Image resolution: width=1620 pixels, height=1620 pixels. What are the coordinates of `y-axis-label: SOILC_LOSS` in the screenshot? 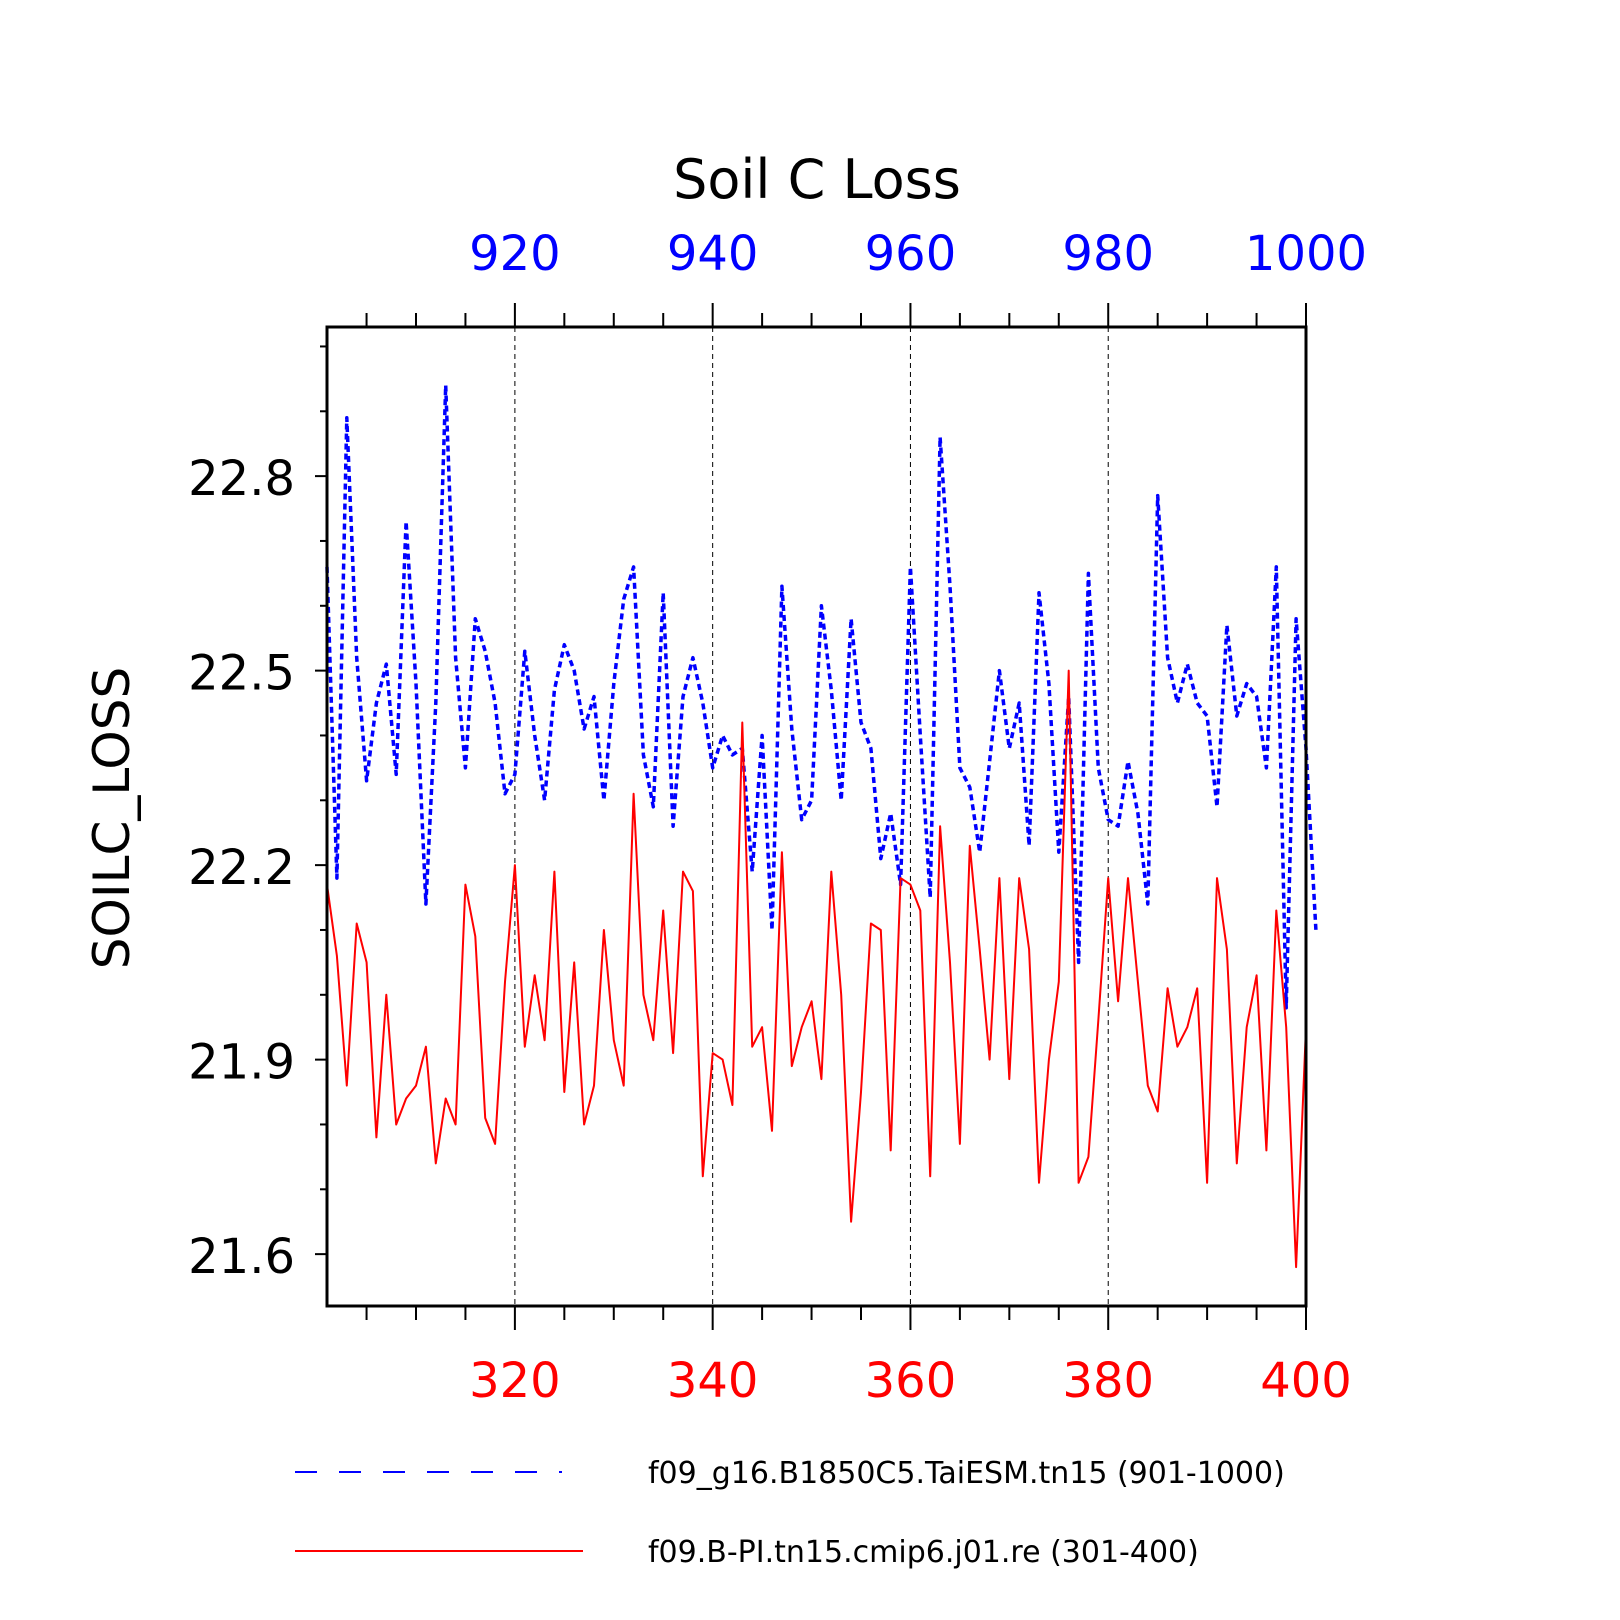 It's located at (112, 818).